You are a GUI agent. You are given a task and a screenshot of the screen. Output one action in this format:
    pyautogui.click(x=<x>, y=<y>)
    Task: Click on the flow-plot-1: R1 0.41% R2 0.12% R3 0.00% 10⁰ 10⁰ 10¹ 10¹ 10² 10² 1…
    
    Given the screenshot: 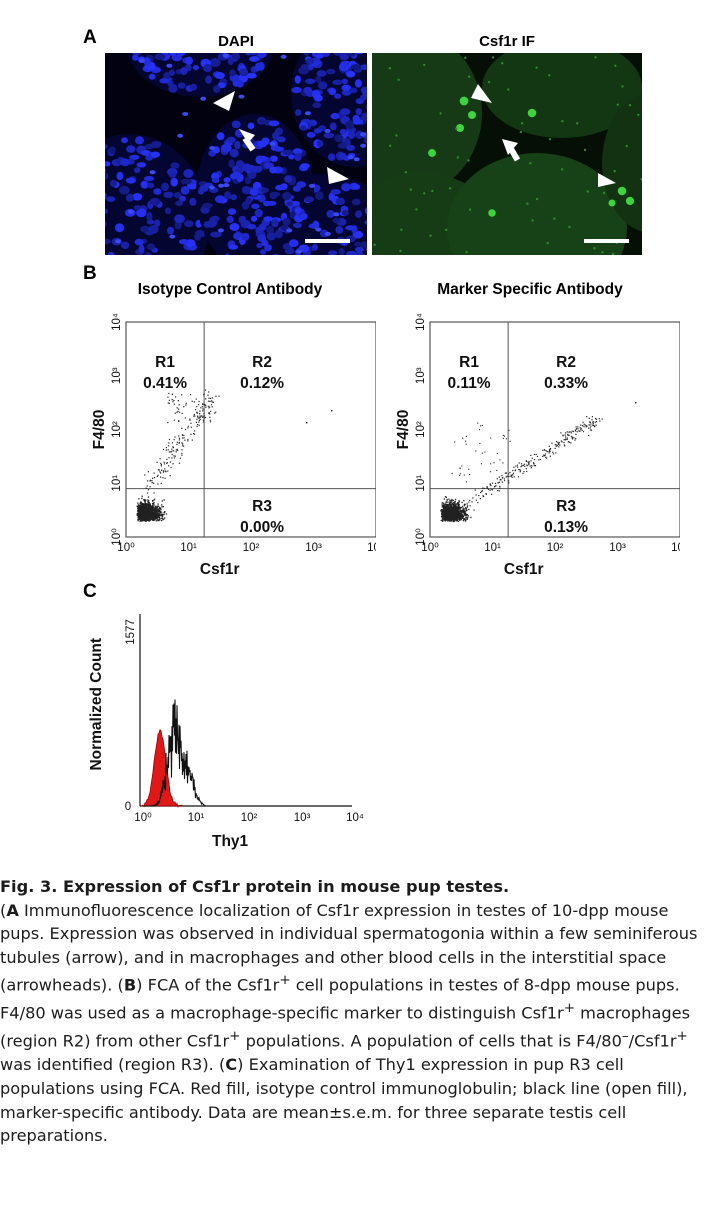 What is the action you would take?
    pyautogui.click(x=235, y=452)
    